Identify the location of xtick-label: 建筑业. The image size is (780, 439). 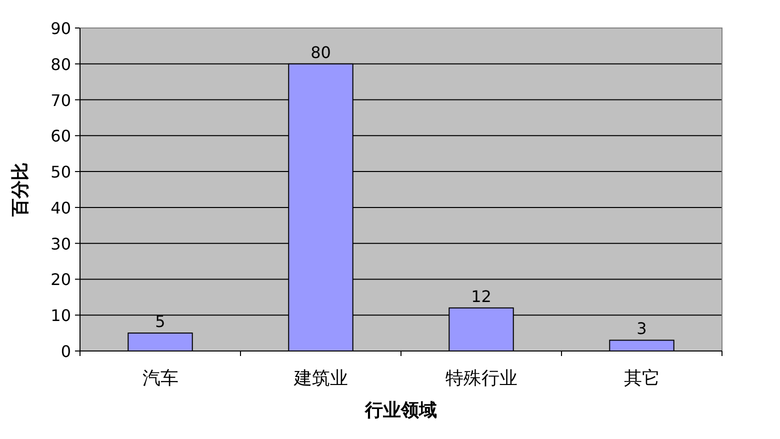
(321, 378).